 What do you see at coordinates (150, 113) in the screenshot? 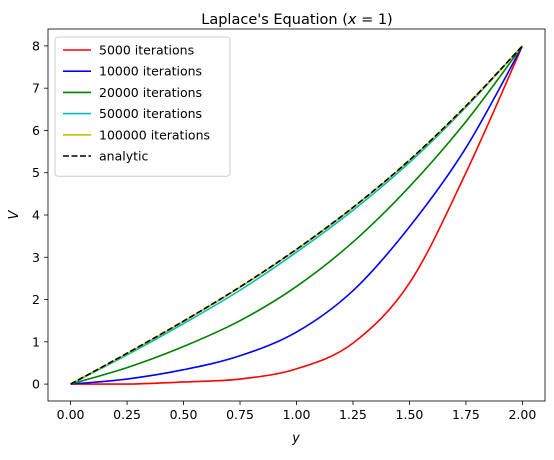
I see `legend-label-4: 50000 iterations` at bounding box center [150, 113].